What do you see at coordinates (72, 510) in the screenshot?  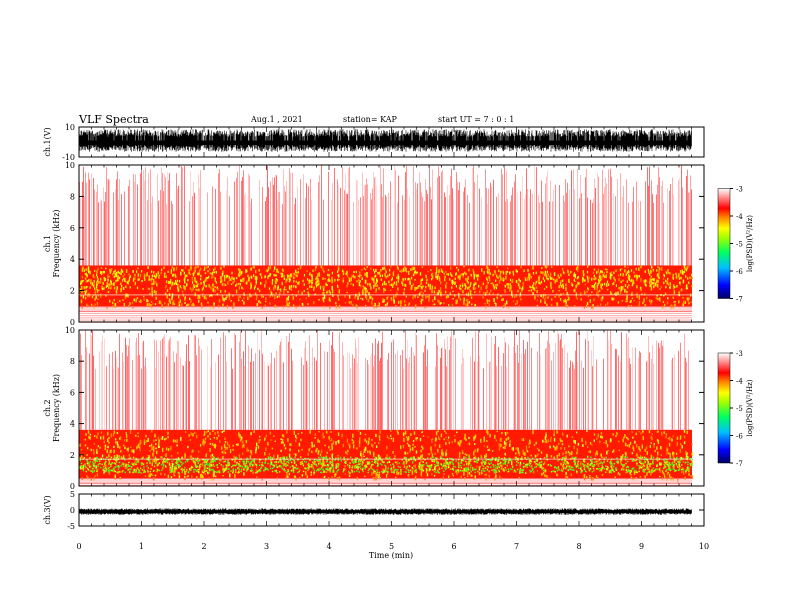 I see `ch3-ytick-label: 0` at bounding box center [72, 510].